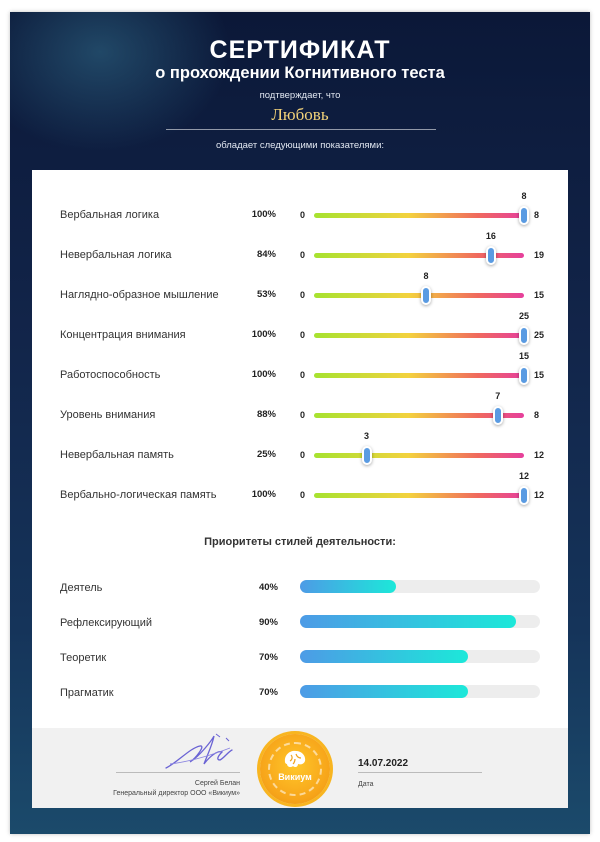 The width and height of the screenshot is (600, 842). What do you see at coordinates (419, 448) in the screenshot?
I see `metric-slider-track: 3` at bounding box center [419, 448].